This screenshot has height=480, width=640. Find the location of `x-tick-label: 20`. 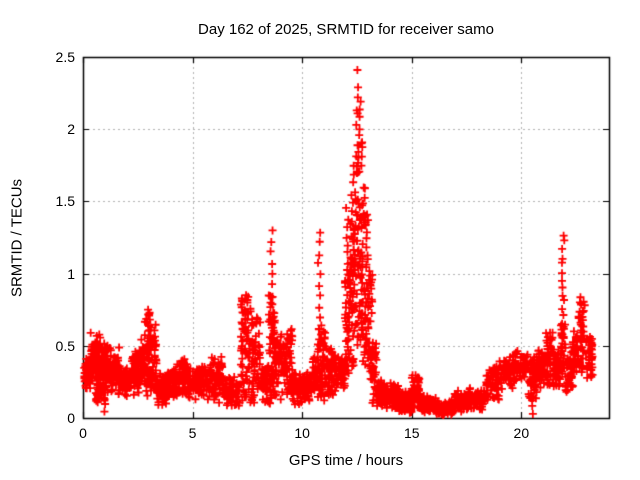

x-tick-label: 20 is located at coordinates (521, 433).